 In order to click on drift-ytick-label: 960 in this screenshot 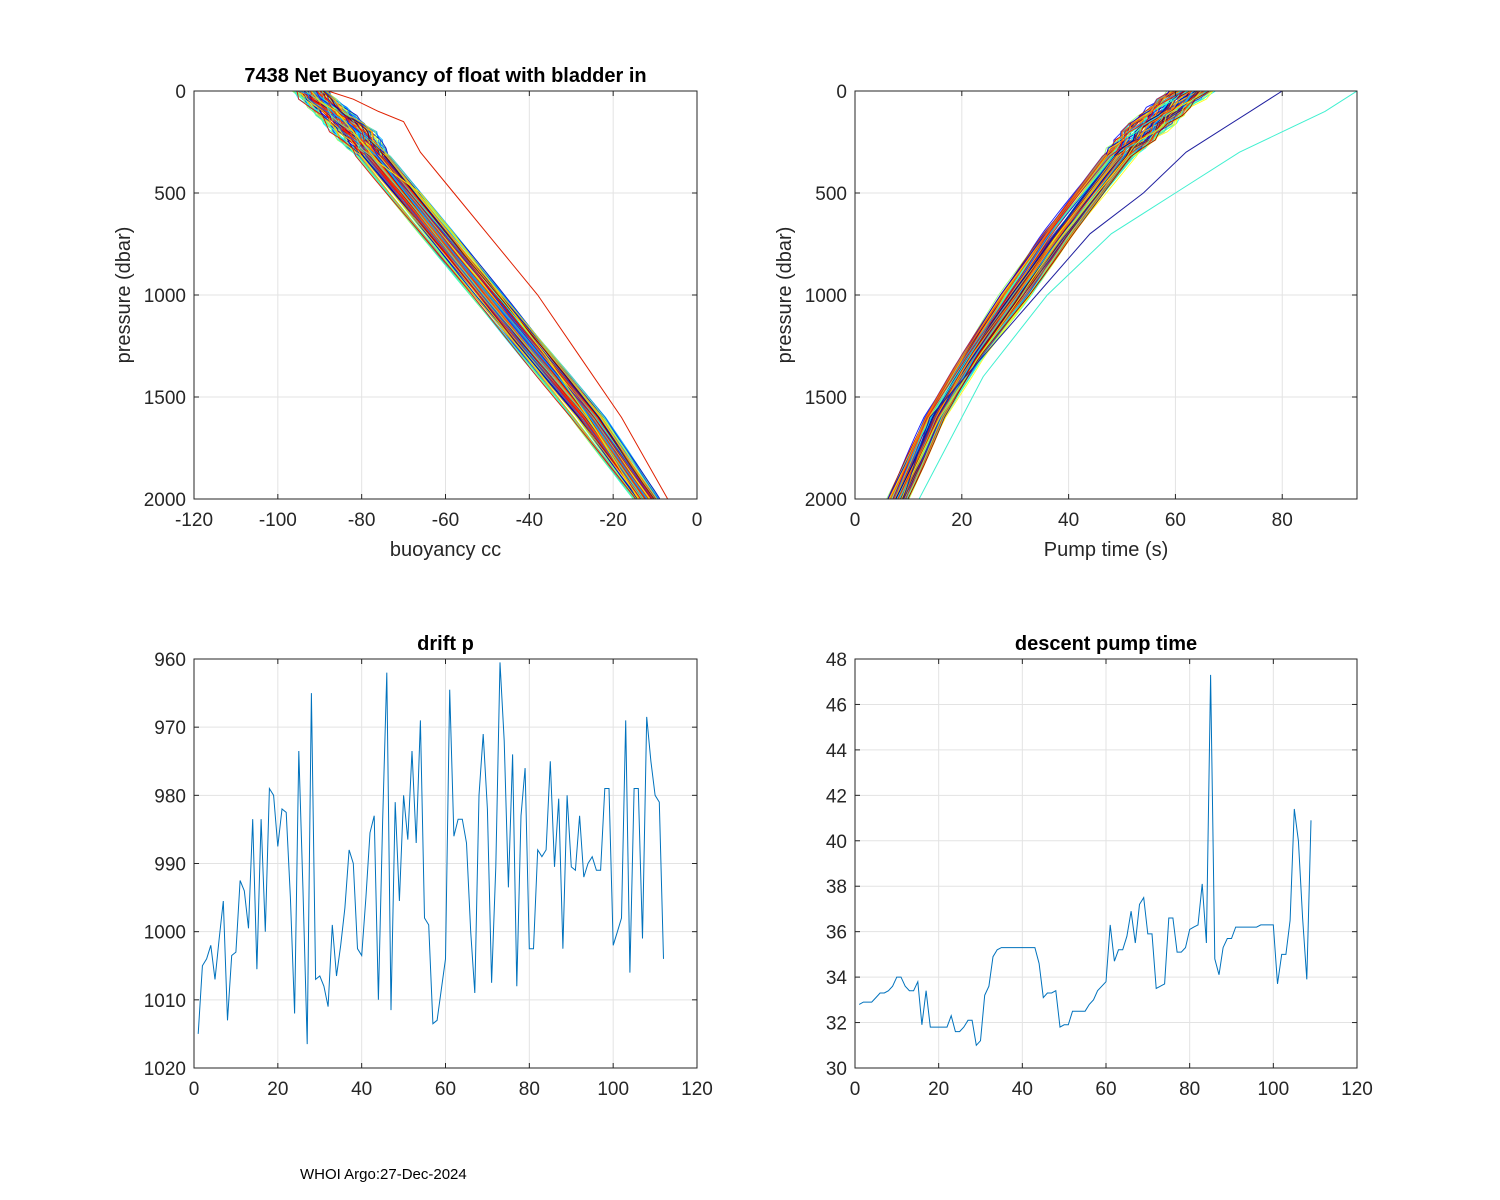, I will do `click(170, 660)`.